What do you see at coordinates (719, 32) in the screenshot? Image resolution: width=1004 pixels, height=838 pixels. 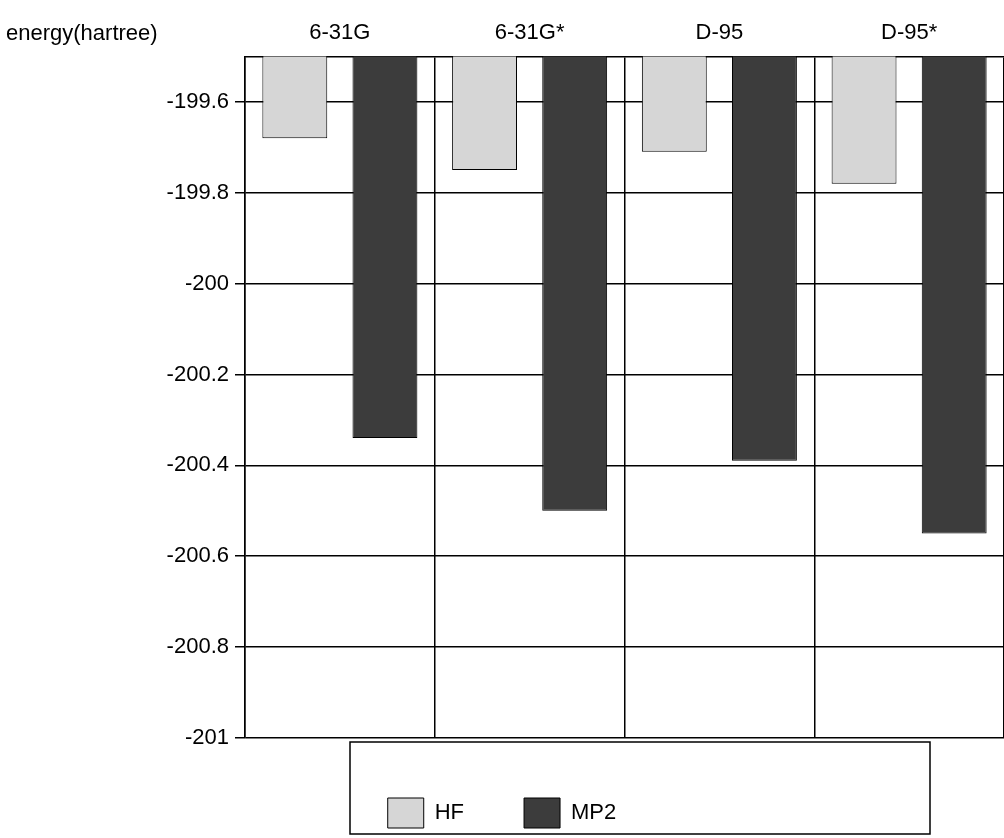 I see `x-tick-label: D-95` at bounding box center [719, 32].